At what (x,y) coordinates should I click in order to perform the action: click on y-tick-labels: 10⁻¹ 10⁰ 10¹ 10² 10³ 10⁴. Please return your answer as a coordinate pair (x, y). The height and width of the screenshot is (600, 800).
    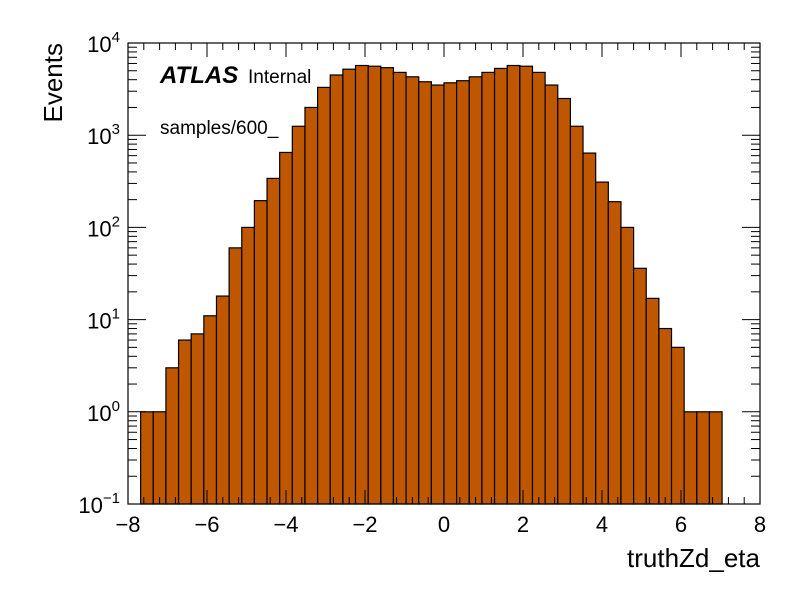
    Looking at the image, I should click on (99, 273).